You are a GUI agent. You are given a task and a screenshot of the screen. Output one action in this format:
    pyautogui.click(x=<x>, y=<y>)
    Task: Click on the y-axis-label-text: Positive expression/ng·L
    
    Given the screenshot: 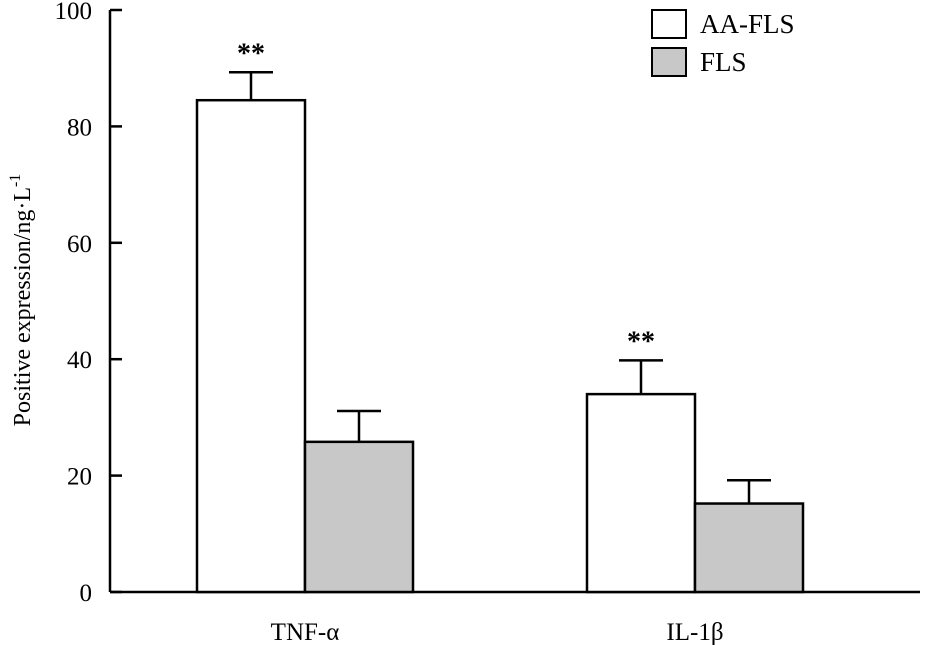 What is the action you would take?
    pyautogui.click(x=23, y=306)
    